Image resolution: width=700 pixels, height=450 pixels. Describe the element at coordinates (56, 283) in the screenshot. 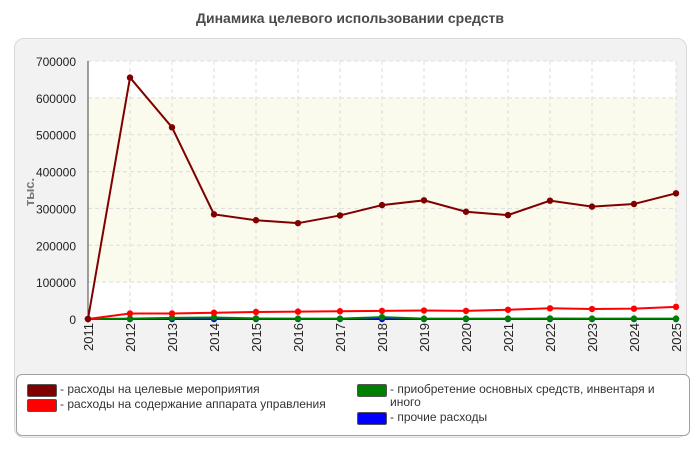

I see `y-tick-label: 100000` at that location.